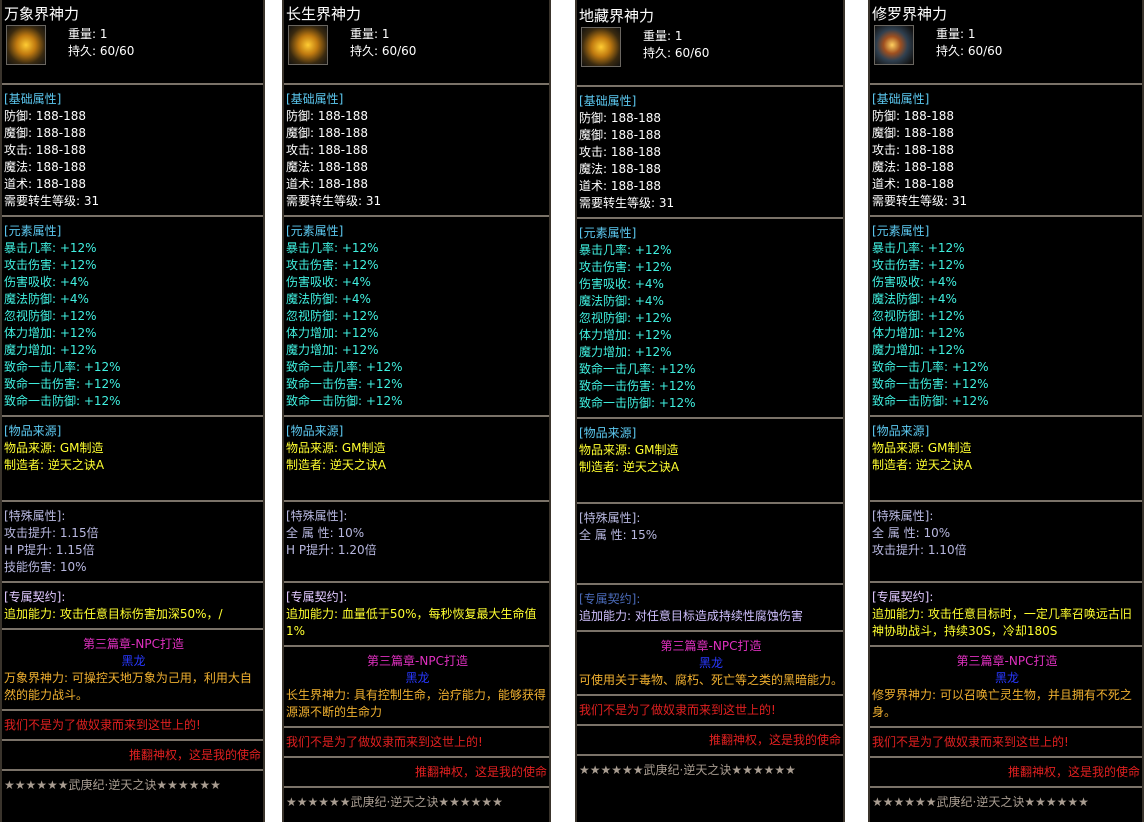 This screenshot has width=1144, height=822. I want to click on basic-attributes-line: 道术: 188-188, so click(327, 184).